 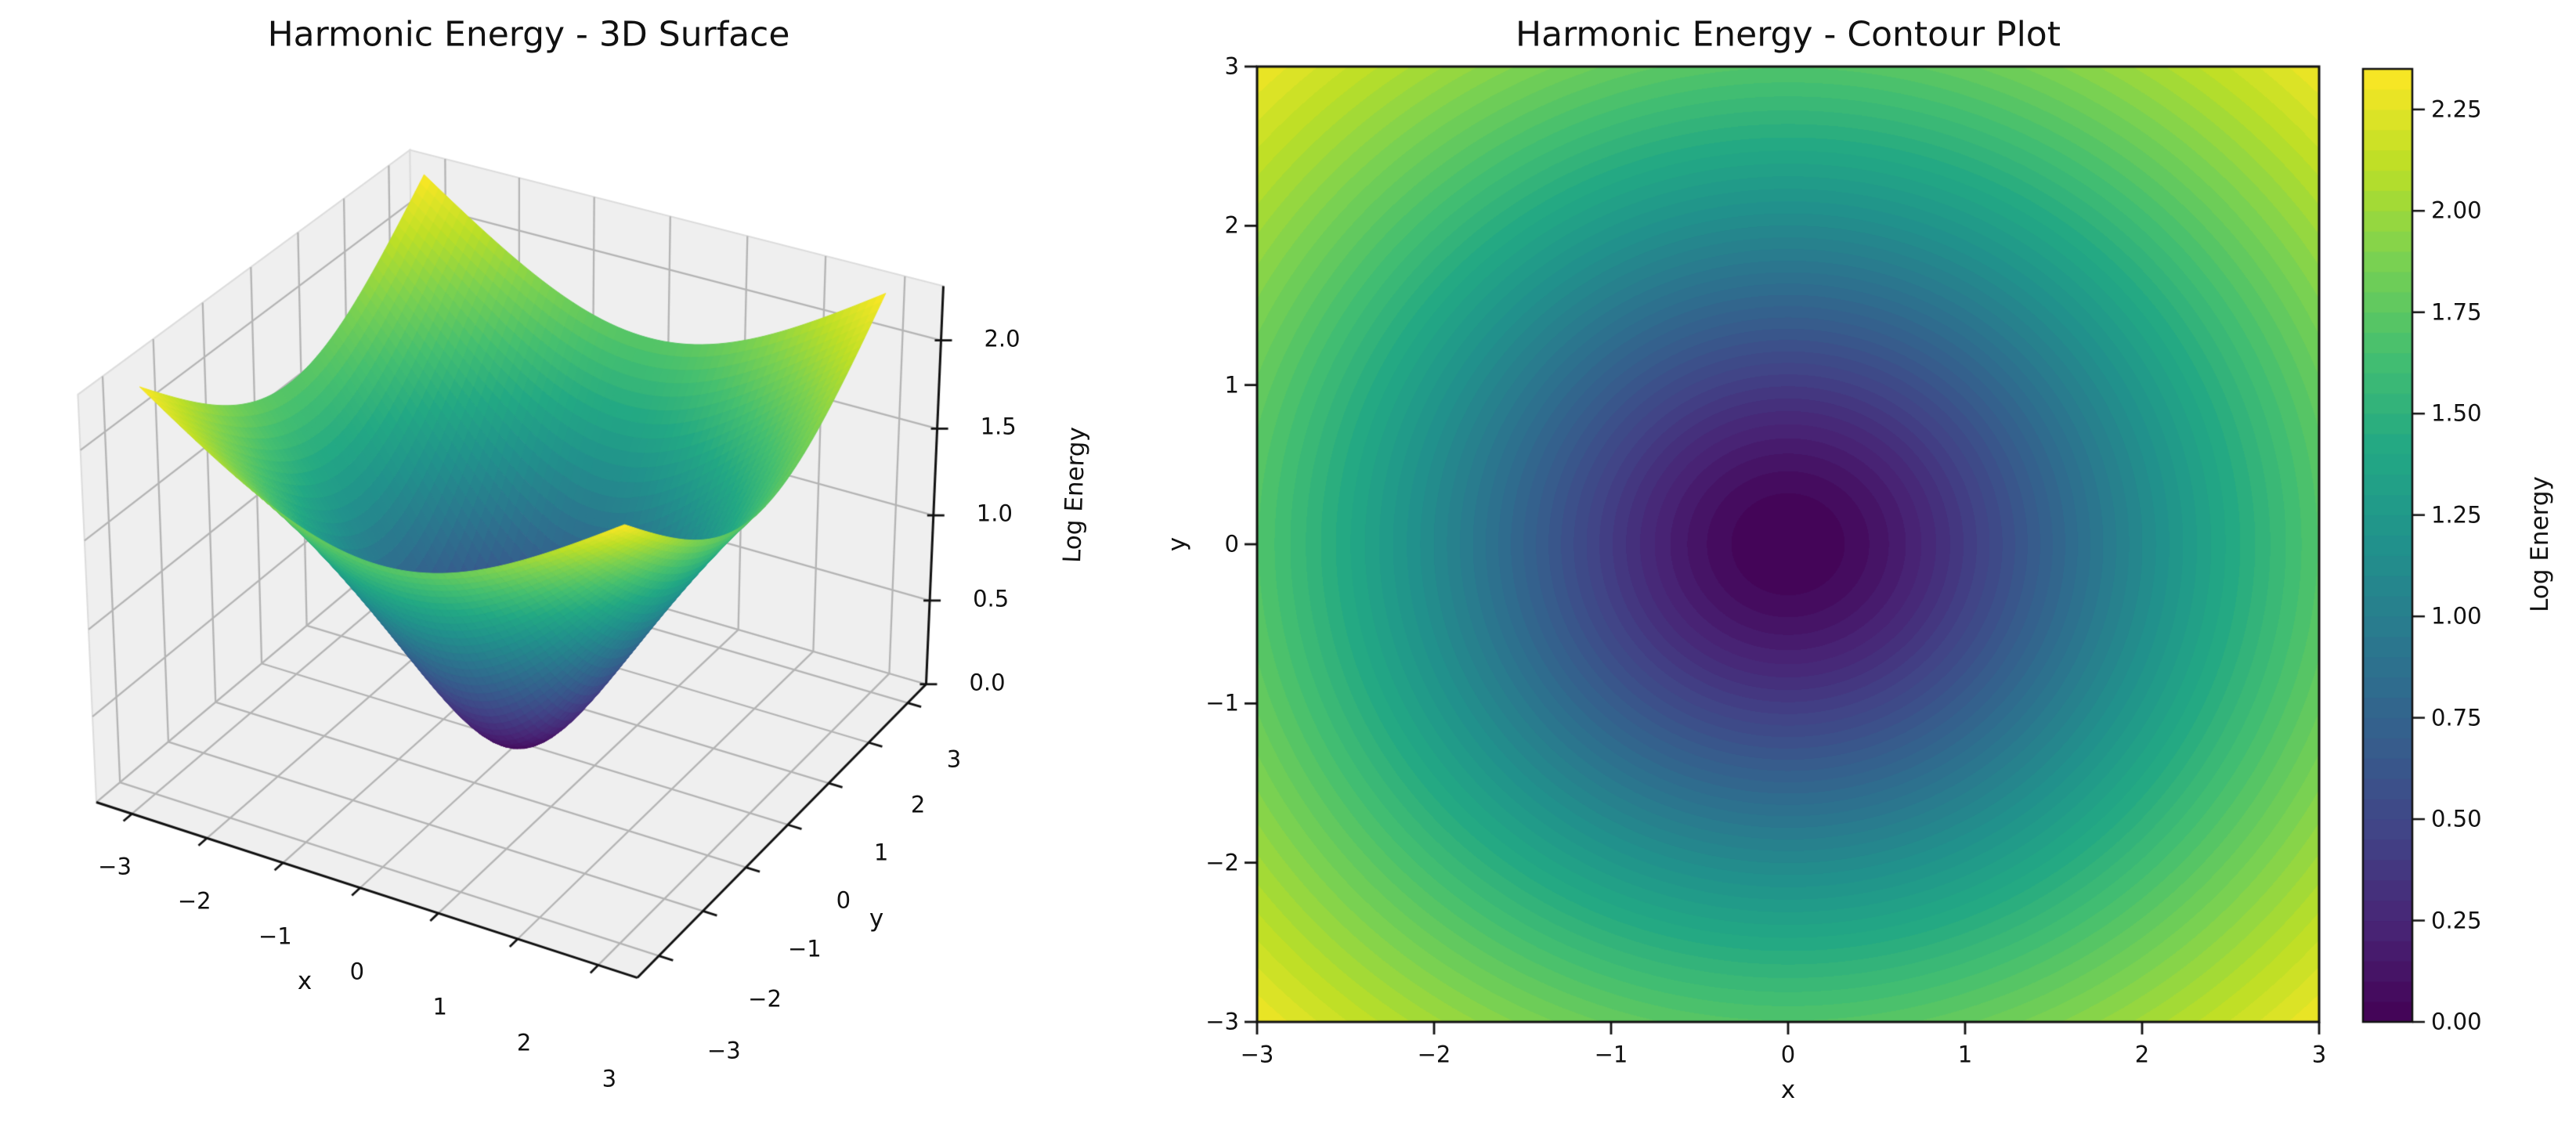 I want to click on contour-plot-title: Harmonic Energy - Contour Plot, so click(x=1788, y=34).